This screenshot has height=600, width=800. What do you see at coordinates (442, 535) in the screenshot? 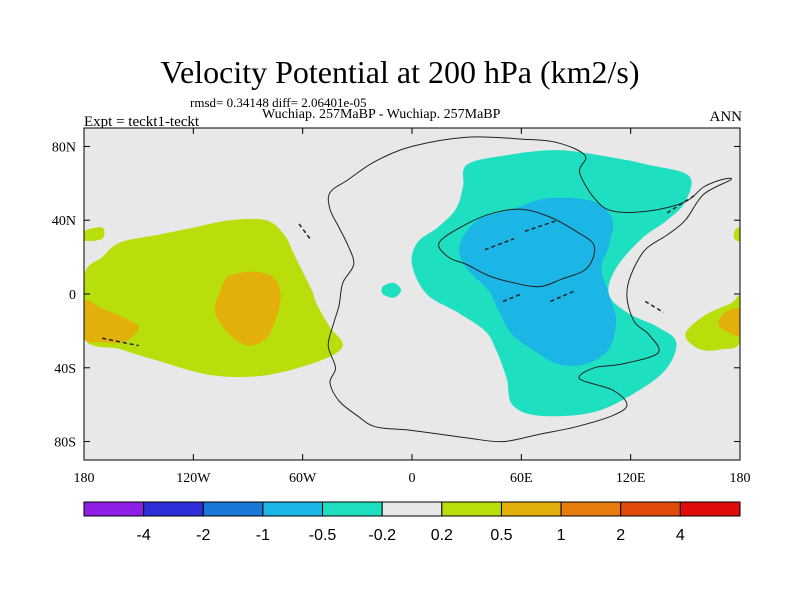
I see `colorbar-label: 0.2` at bounding box center [442, 535].